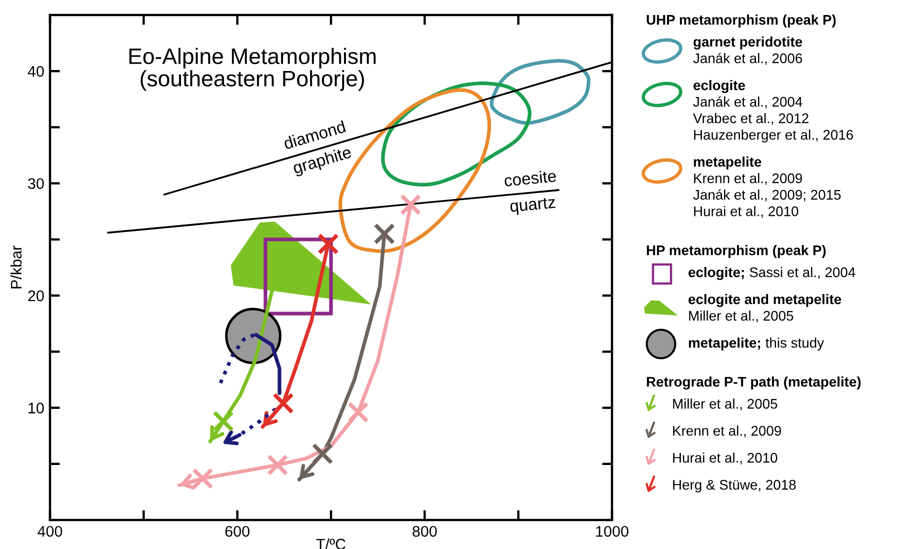  What do you see at coordinates (736, 251) in the screenshot?
I see `text: HP metamorphism (peak P)` at bounding box center [736, 251].